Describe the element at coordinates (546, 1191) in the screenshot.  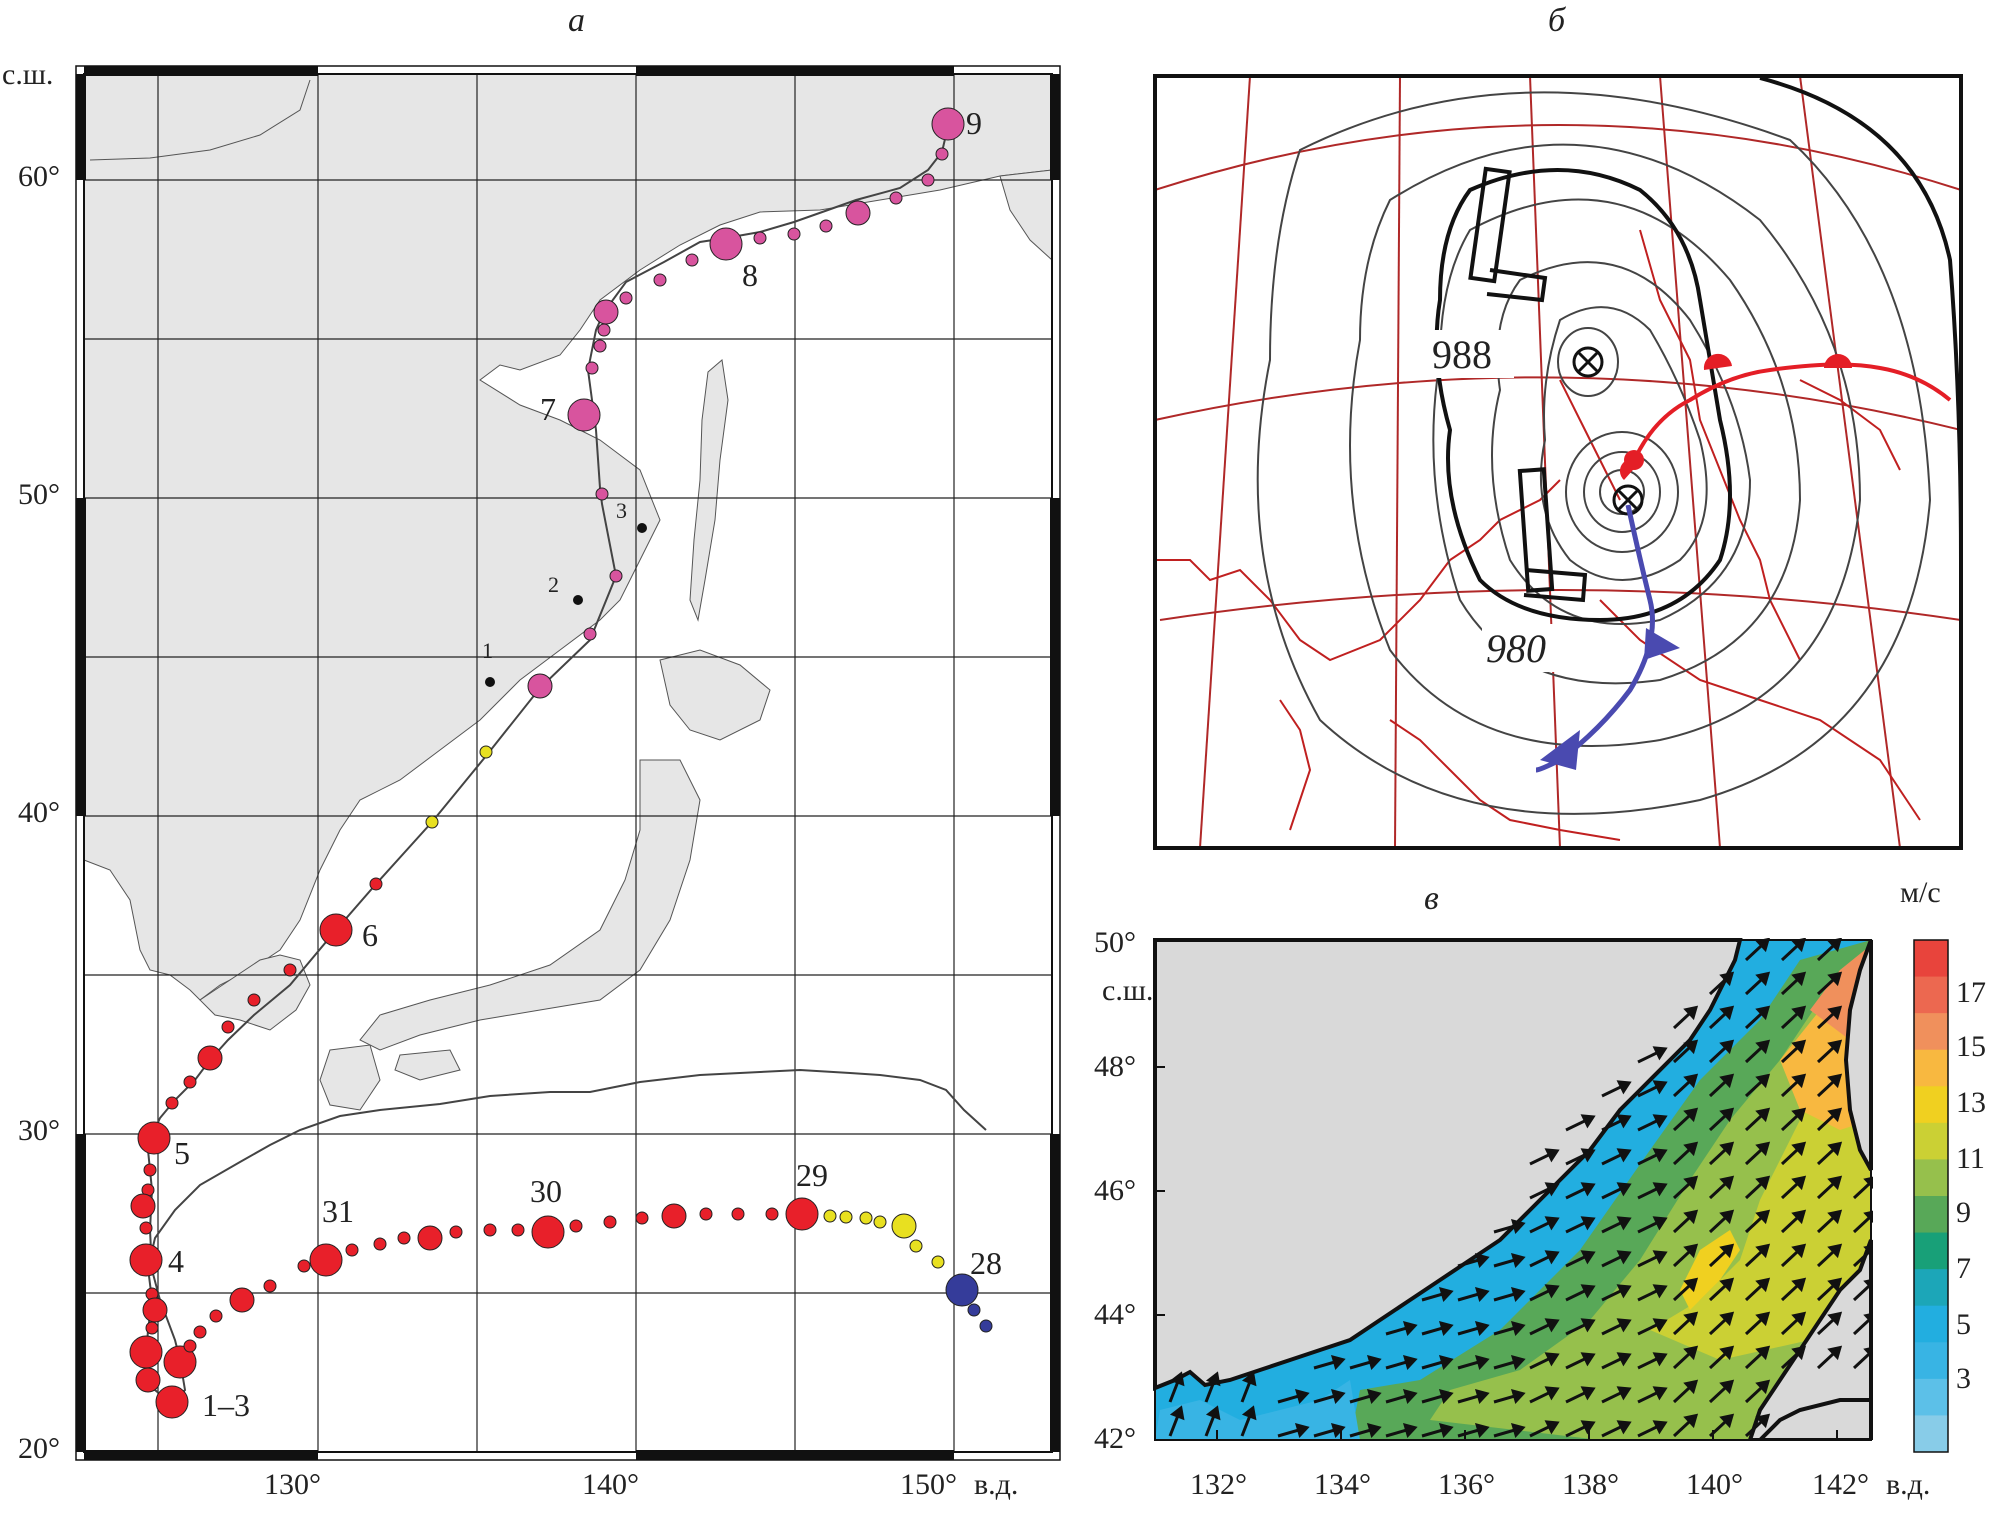
I see `track-label-30: 30` at that location.